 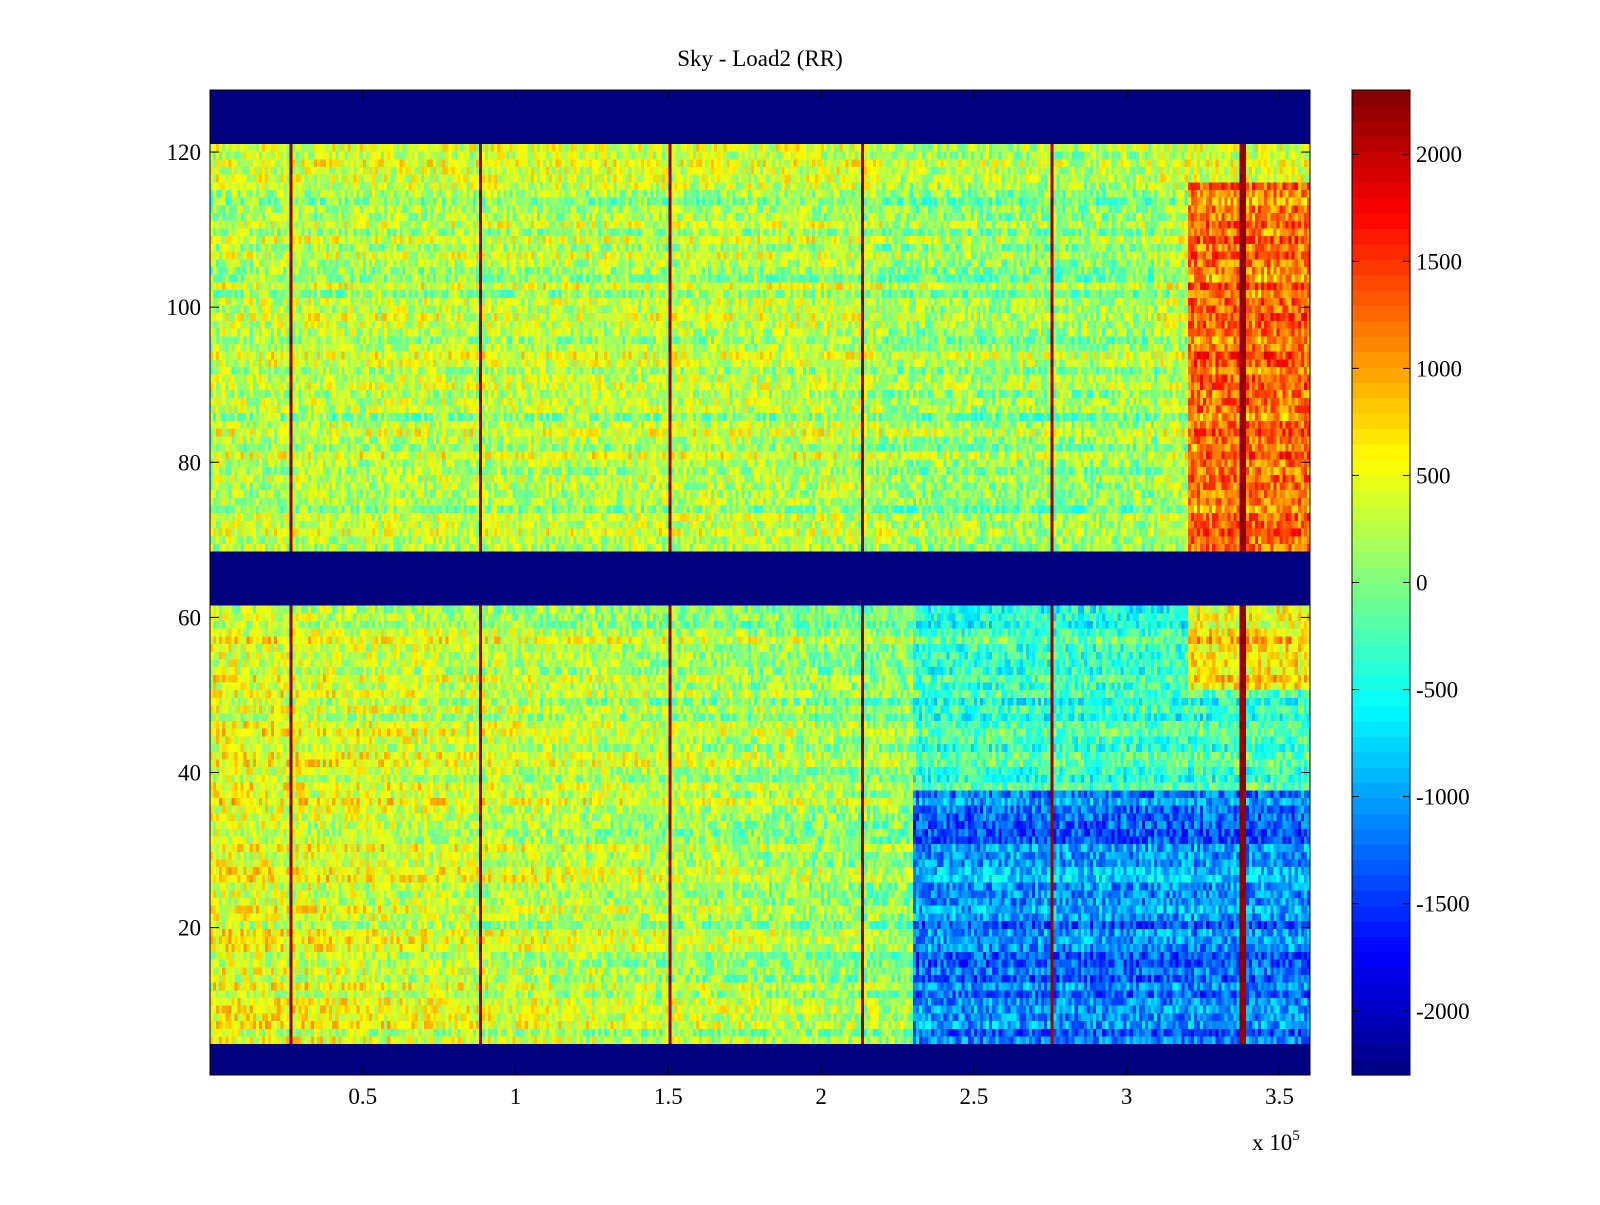 I want to click on colorbar: 2000 1500 1000 500 0 -500 -1000 -1500 -2000, so click(x=1410, y=582).